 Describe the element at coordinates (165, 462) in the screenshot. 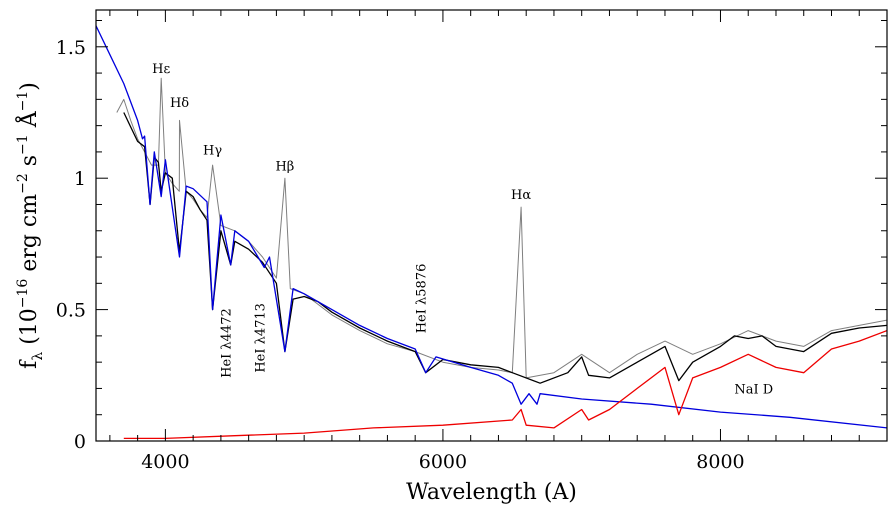

I see `x-tick-label: 4000` at that location.